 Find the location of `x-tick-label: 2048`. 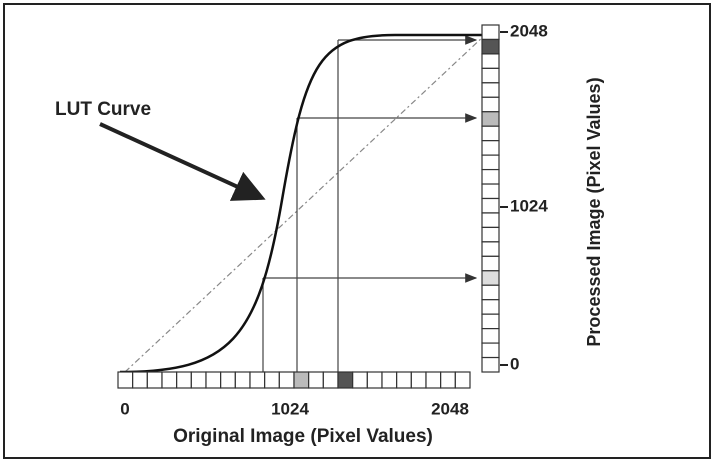

x-tick-label: 2048 is located at coordinates (450, 408).